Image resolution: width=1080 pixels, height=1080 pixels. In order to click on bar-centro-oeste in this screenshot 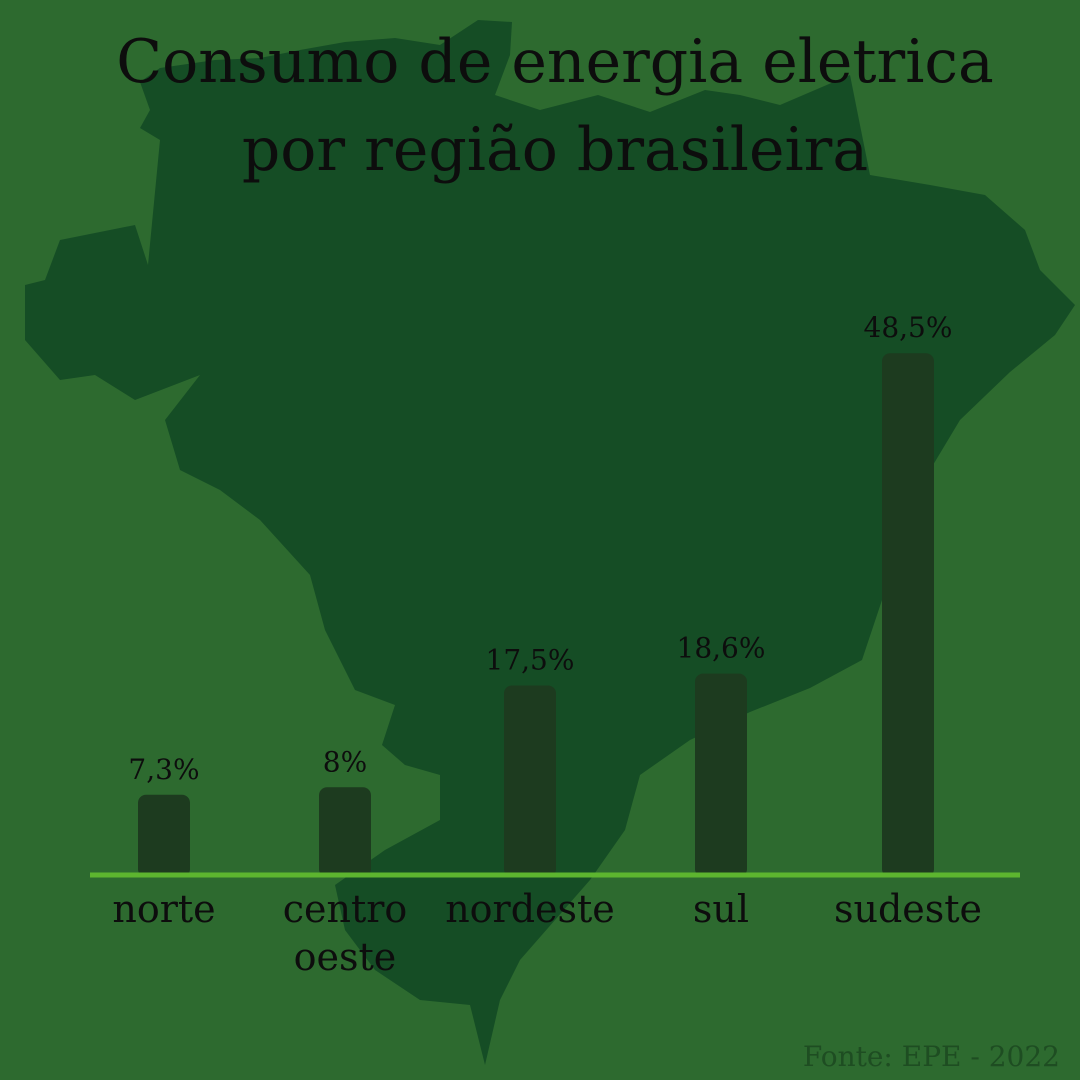, I will do `click(345, 832)`.